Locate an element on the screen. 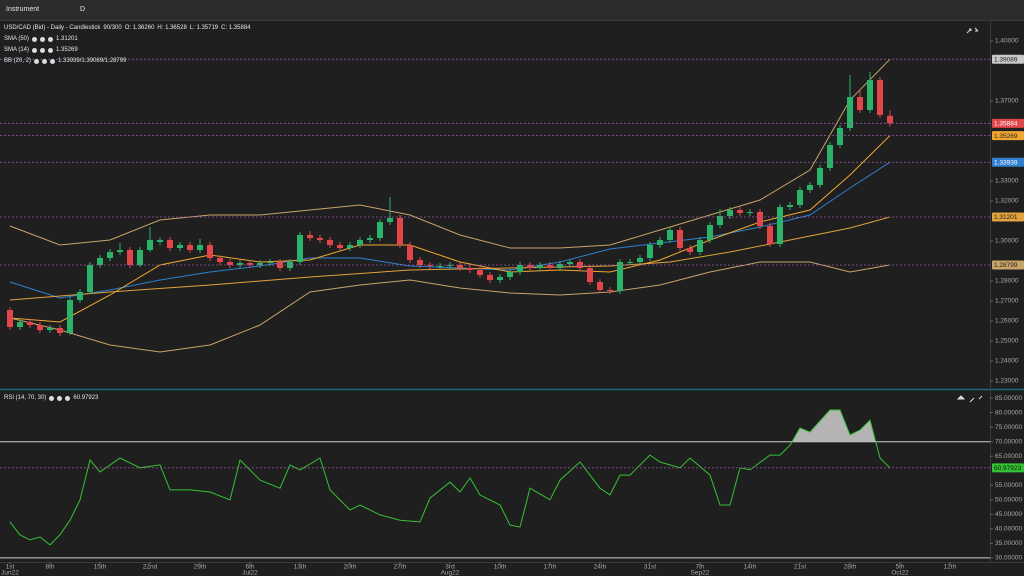  y-tick-label: 80.00000 is located at coordinates (1008, 412).